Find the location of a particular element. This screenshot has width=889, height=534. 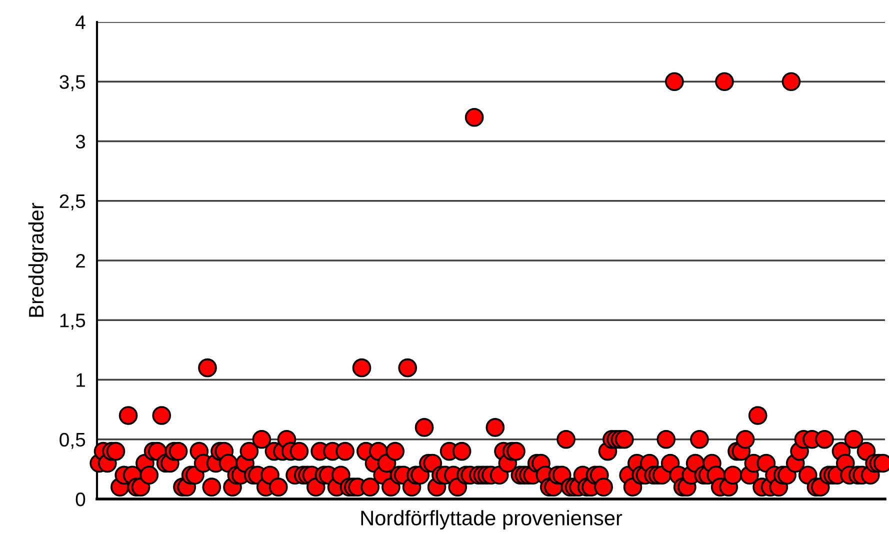

y-tick-label: 1 is located at coordinates (80, 380).